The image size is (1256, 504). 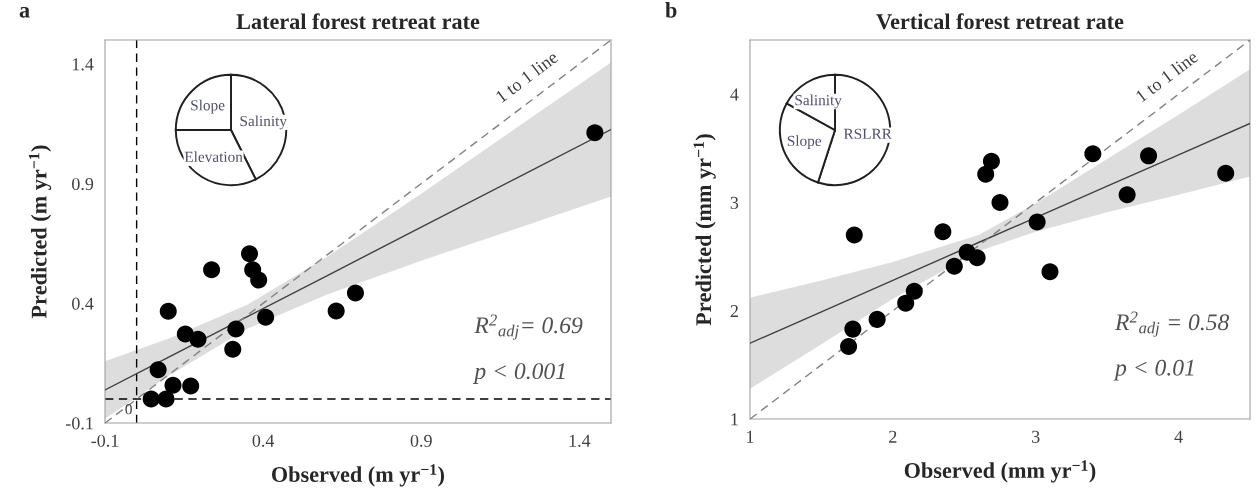 I want to click on y-axis-title: Predicted (mm yr$^{−1}$), so click(x=704, y=230).